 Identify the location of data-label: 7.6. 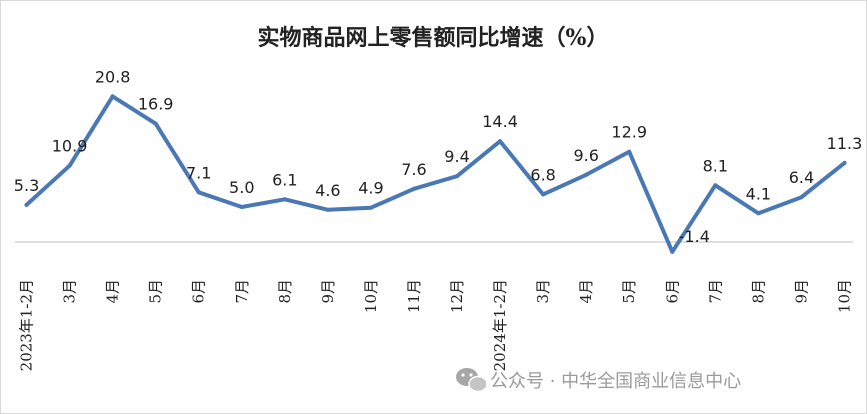
(413, 169).